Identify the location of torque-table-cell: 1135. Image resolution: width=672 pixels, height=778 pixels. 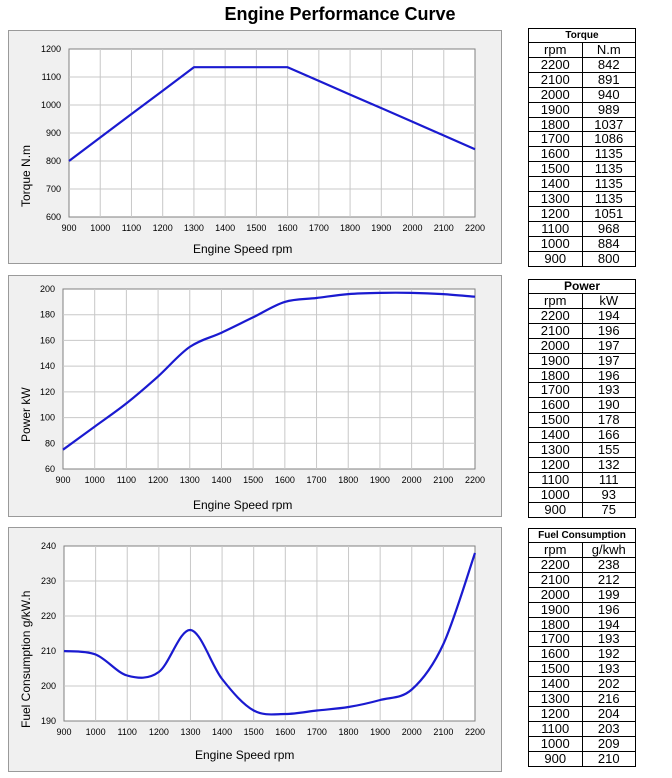
(608, 184).